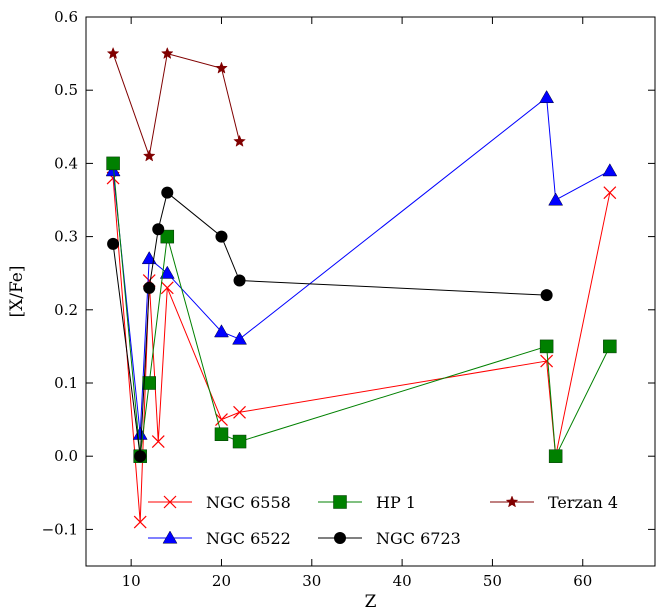 Image resolution: width=660 pixels, height=612 pixels. I want to click on legend-label: NGC 6723, so click(418, 538).